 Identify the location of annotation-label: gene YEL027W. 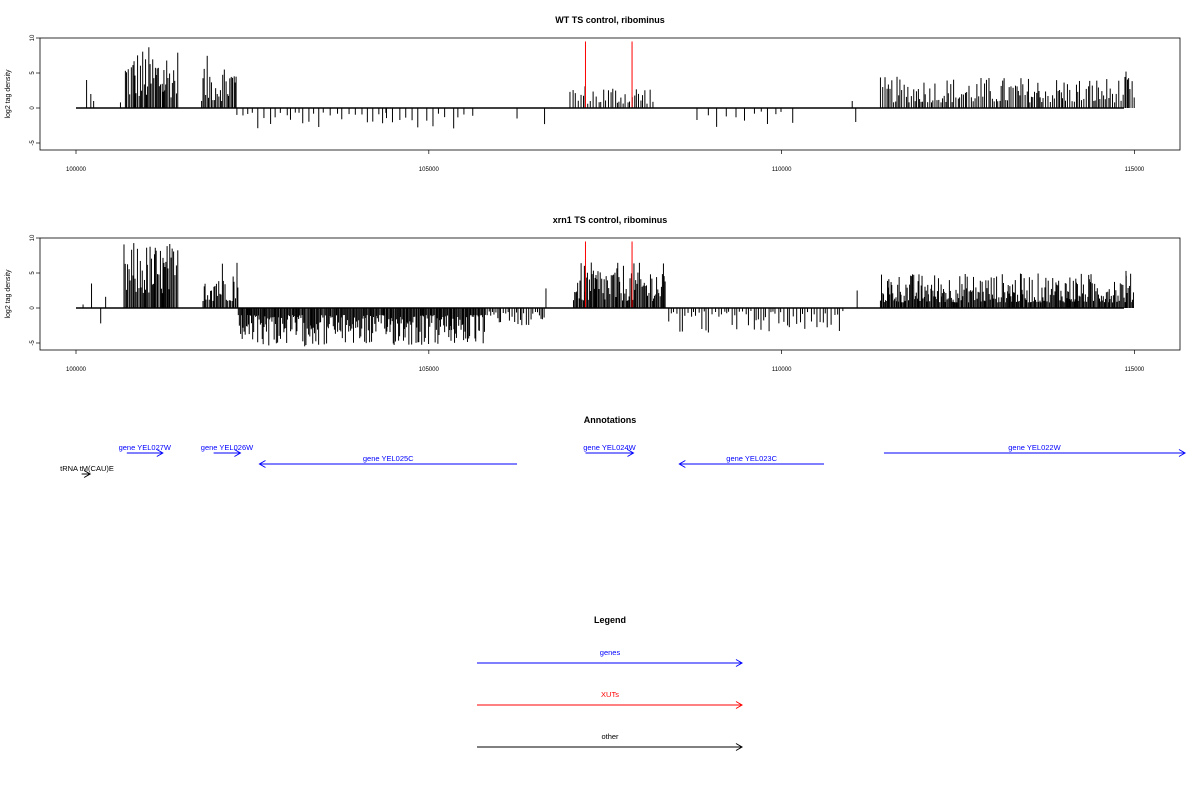
(145, 447).